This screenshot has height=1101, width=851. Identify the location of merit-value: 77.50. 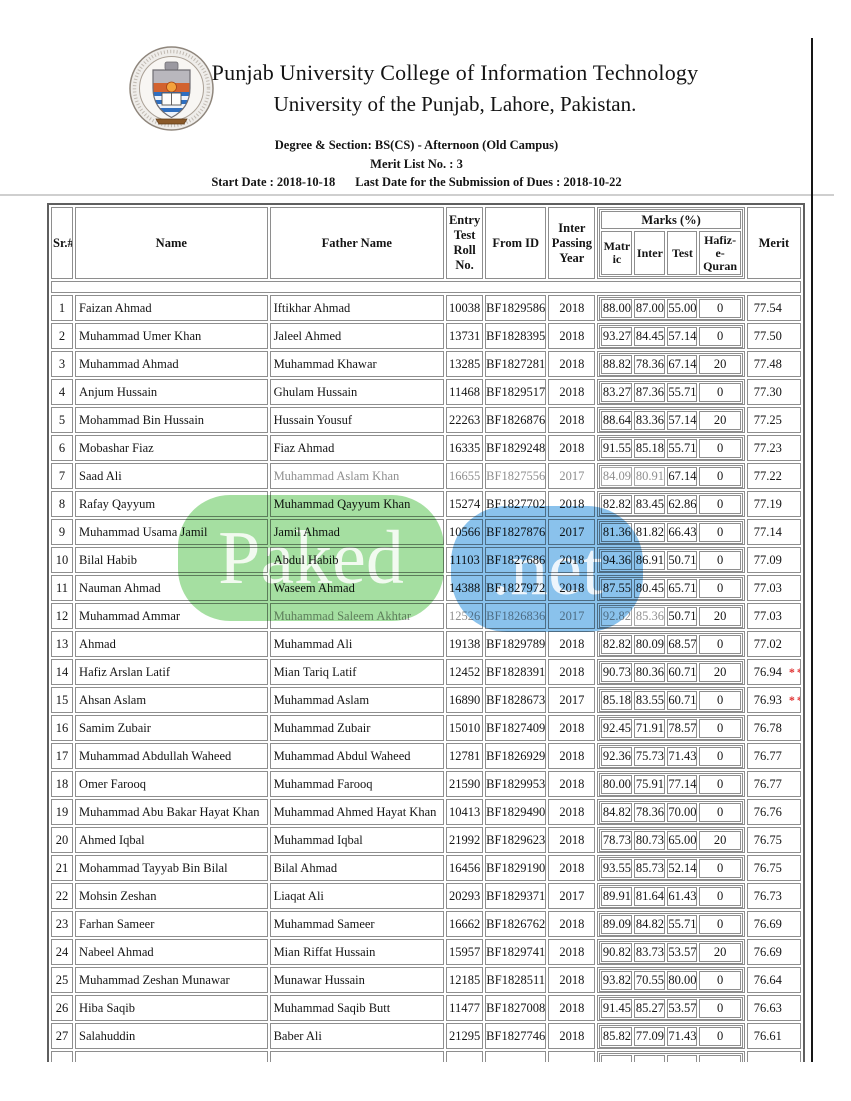
(767, 335).